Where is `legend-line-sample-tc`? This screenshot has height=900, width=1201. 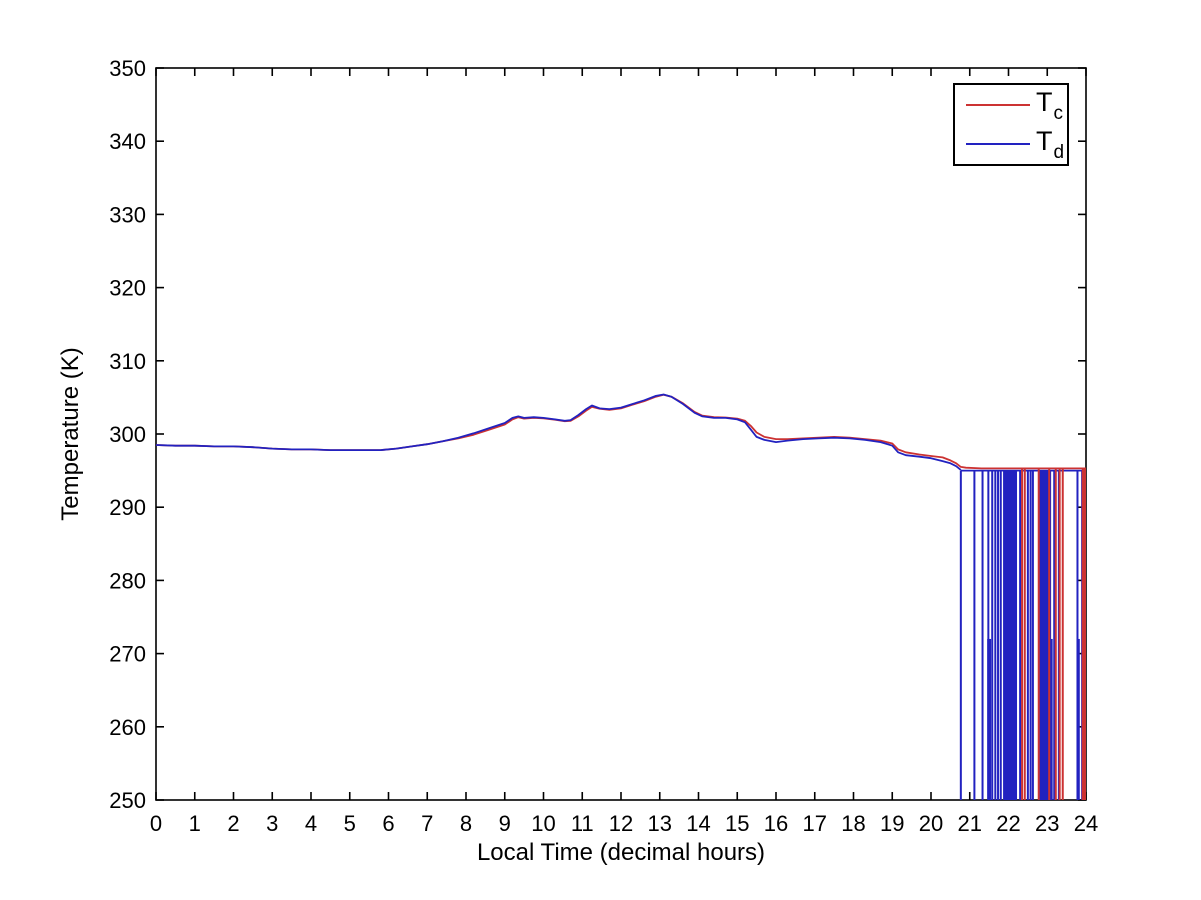 legend-line-sample-tc is located at coordinates (998, 104).